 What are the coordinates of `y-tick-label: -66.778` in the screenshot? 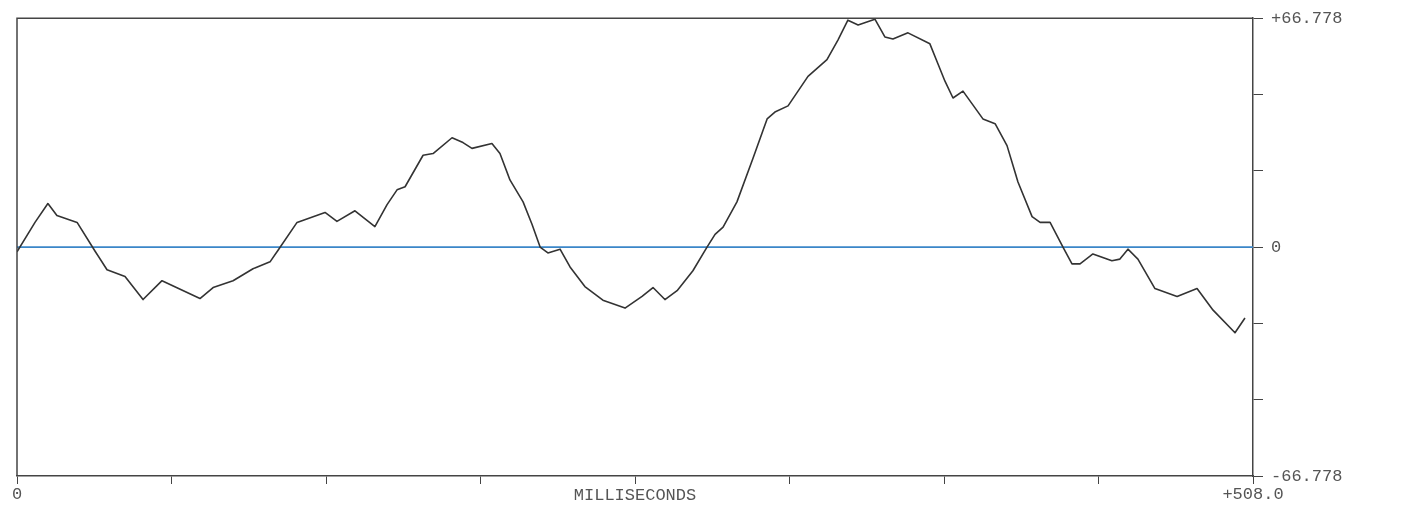 It's located at (1307, 476).